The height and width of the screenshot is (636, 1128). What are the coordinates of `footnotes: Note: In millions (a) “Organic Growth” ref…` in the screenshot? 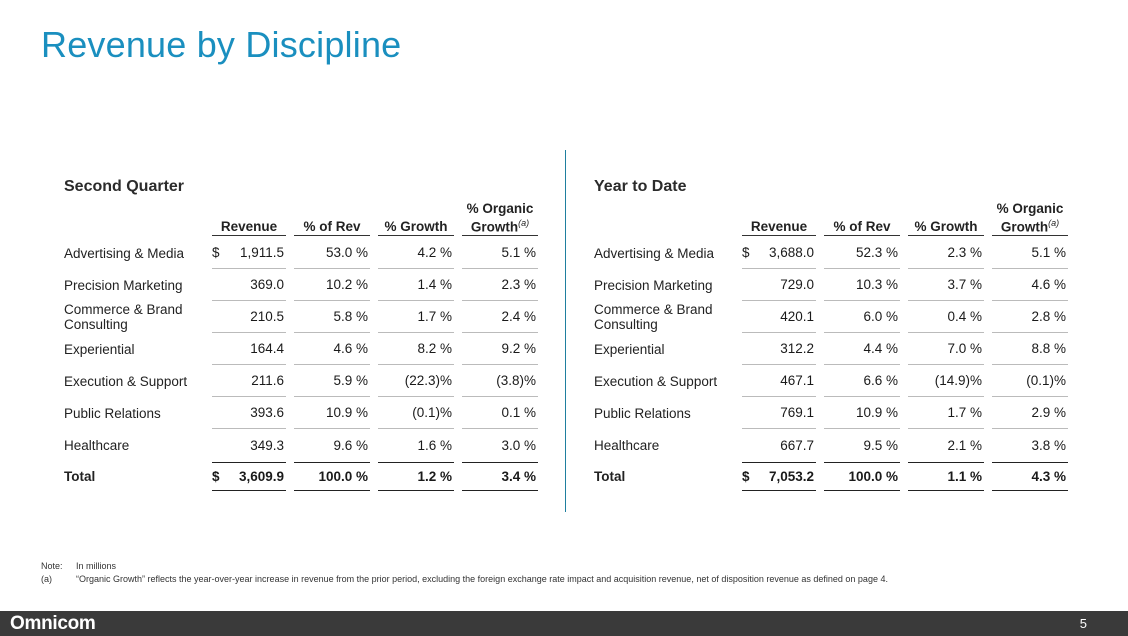 It's located at (464, 573).